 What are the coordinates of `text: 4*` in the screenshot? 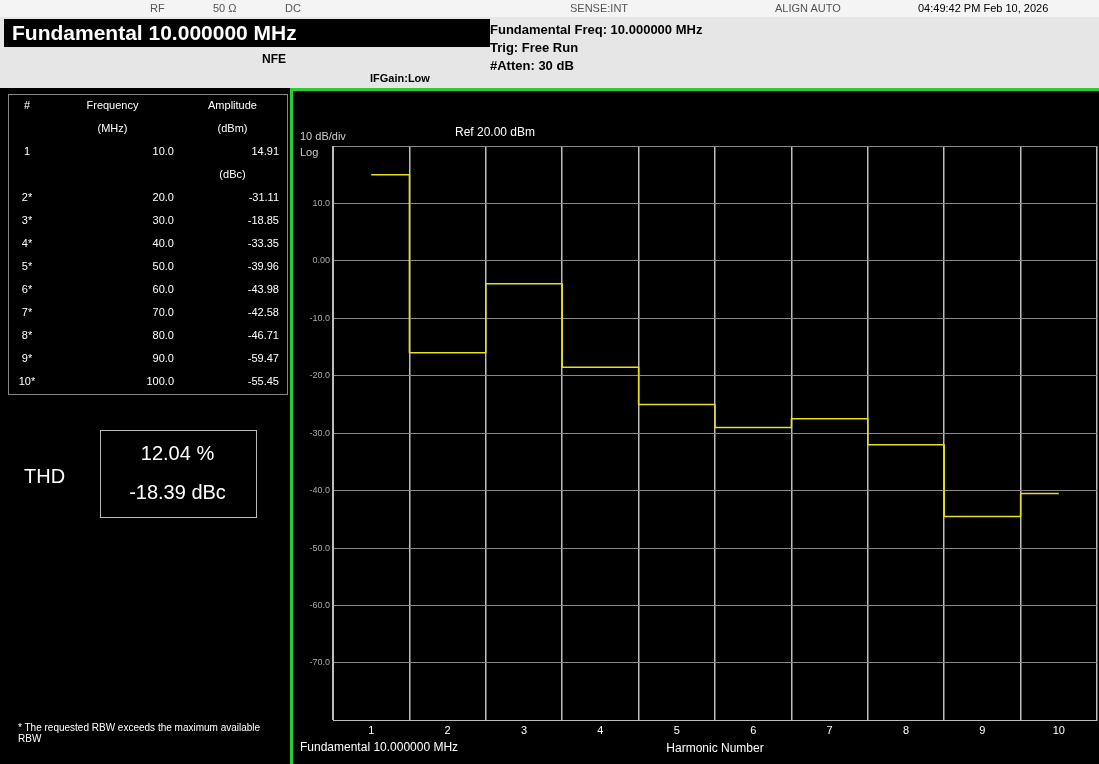 It's located at (27, 243).